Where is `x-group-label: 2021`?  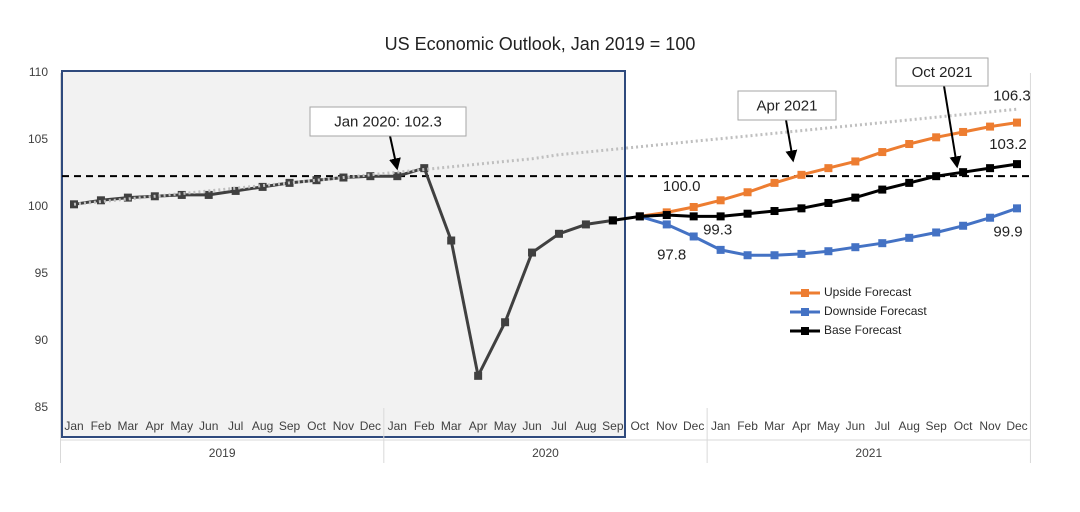 x-group-label: 2021 is located at coordinates (868, 453).